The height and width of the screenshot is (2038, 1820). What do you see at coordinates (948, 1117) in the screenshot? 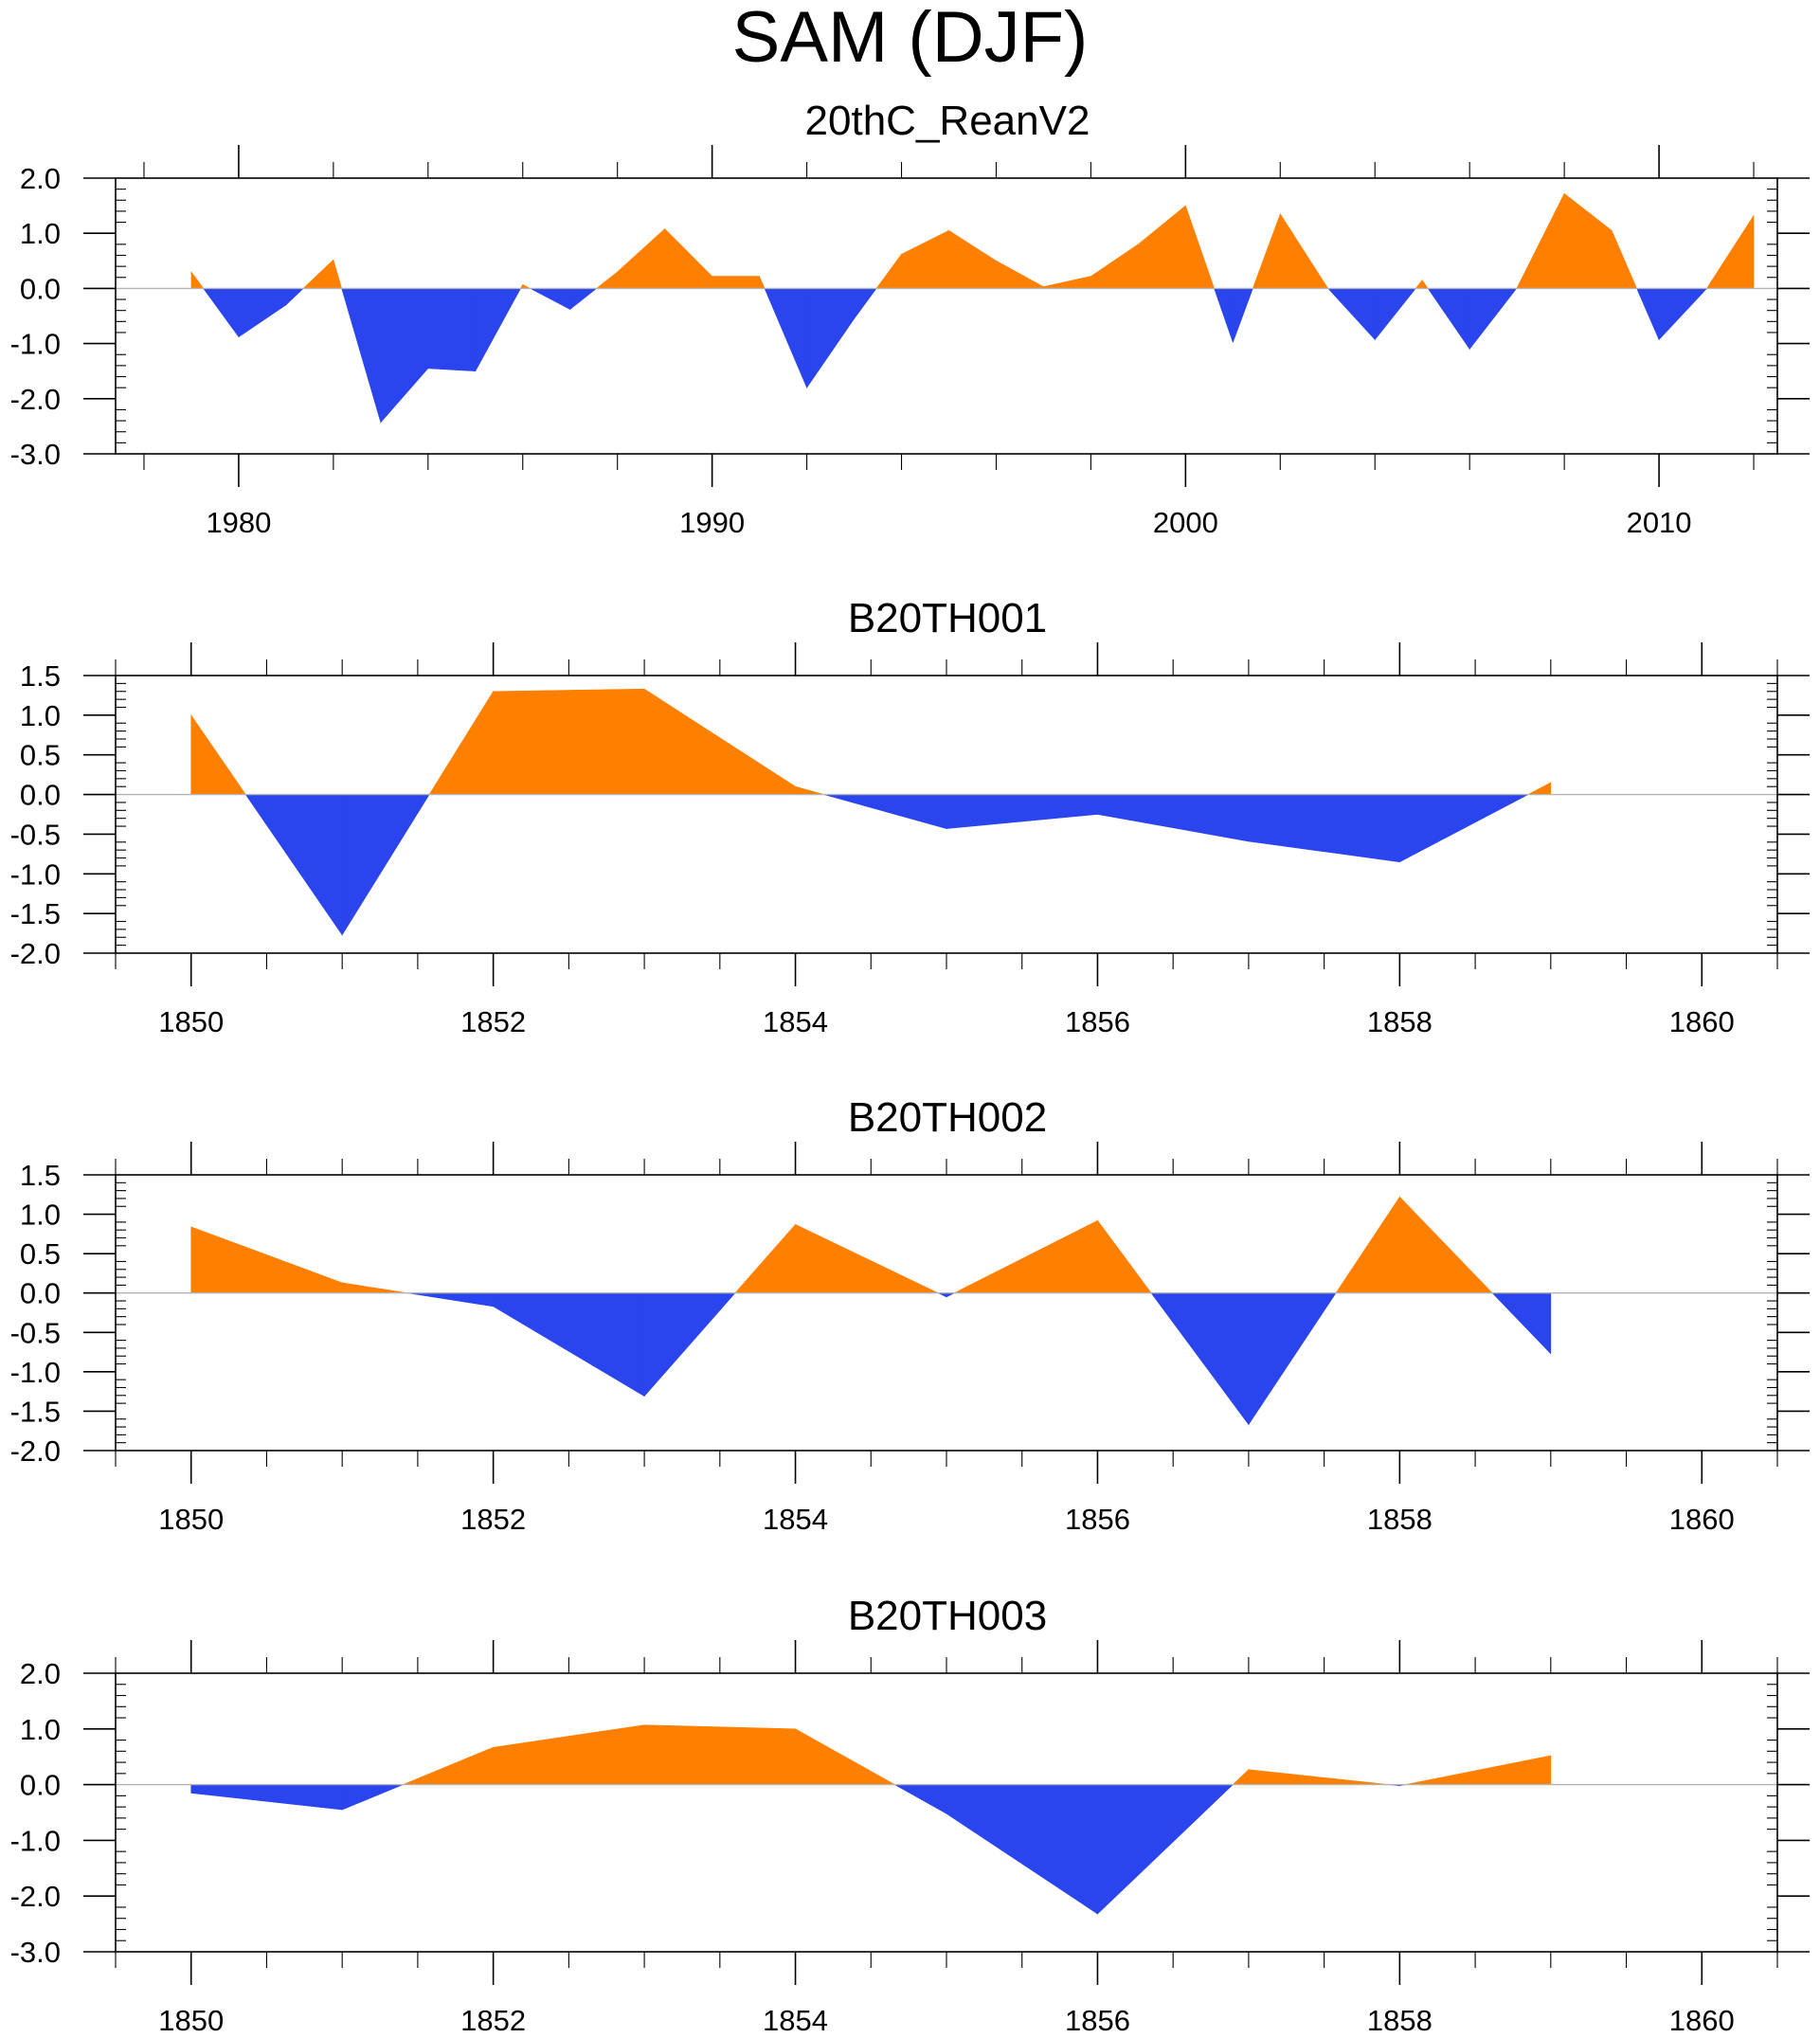
I see `panel-title: B20TH002` at bounding box center [948, 1117].